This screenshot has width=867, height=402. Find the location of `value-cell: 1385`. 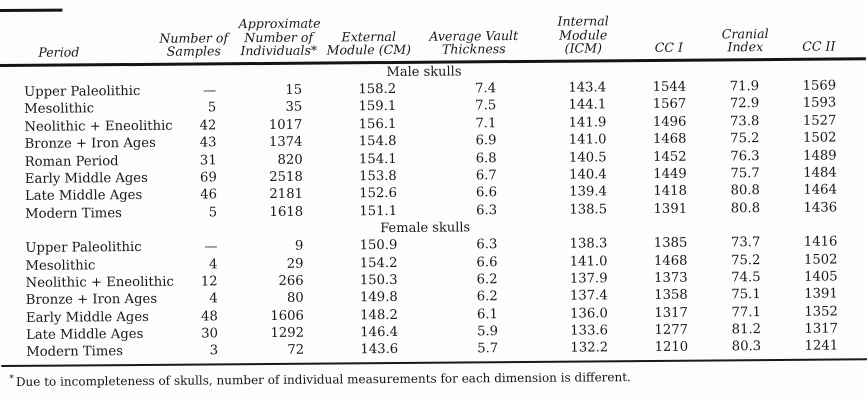

value-cell: 1385 is located at coordinates (670, 243).